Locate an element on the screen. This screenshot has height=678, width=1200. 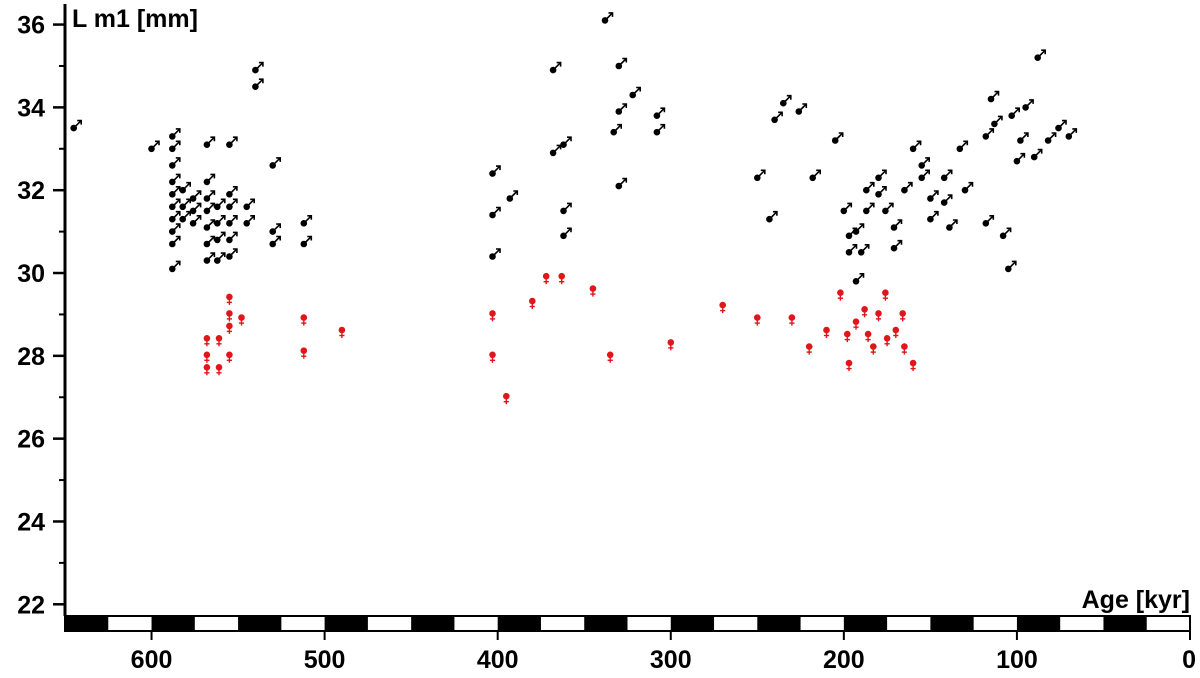
y-tick-label: 24 is located at coordinates (31, 522).